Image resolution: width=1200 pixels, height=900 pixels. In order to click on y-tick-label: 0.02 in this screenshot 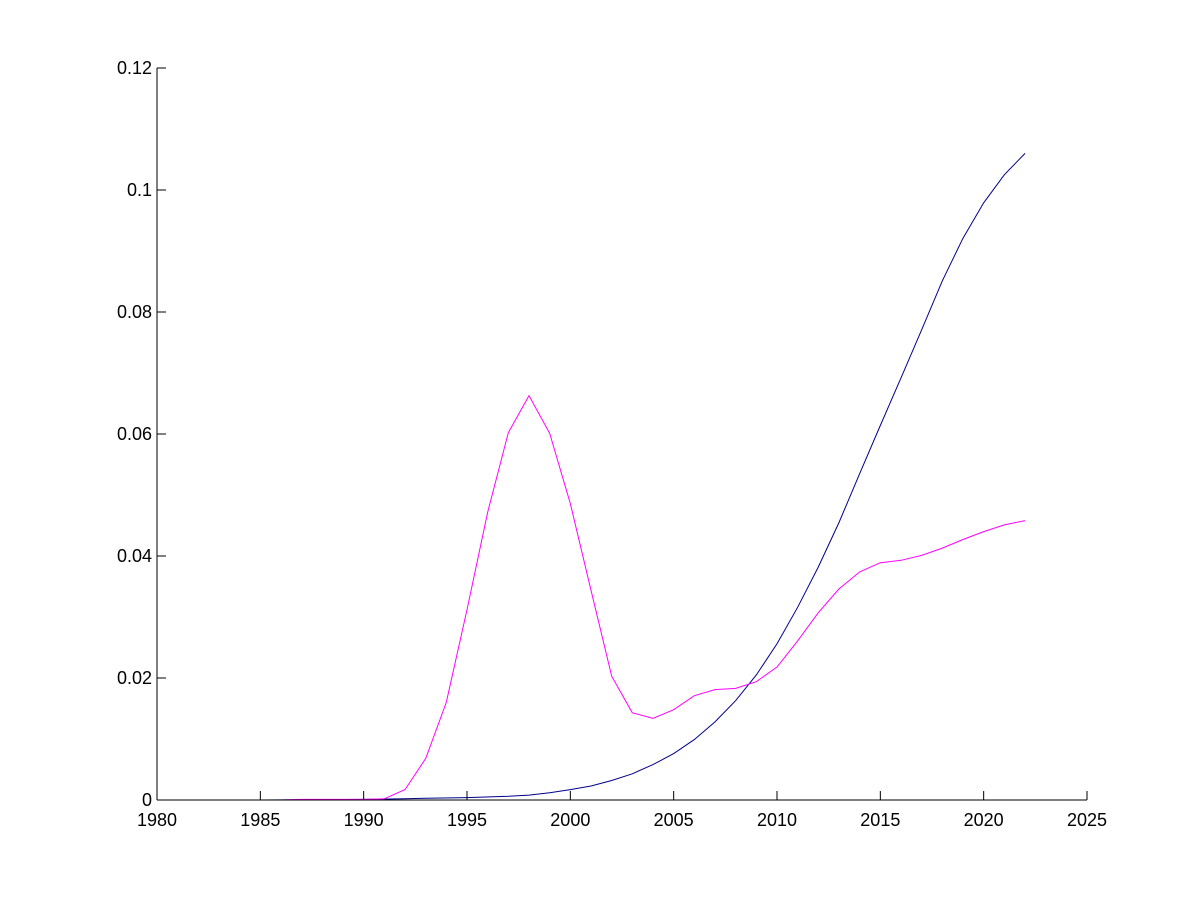, I will do `click(134, 678)`.